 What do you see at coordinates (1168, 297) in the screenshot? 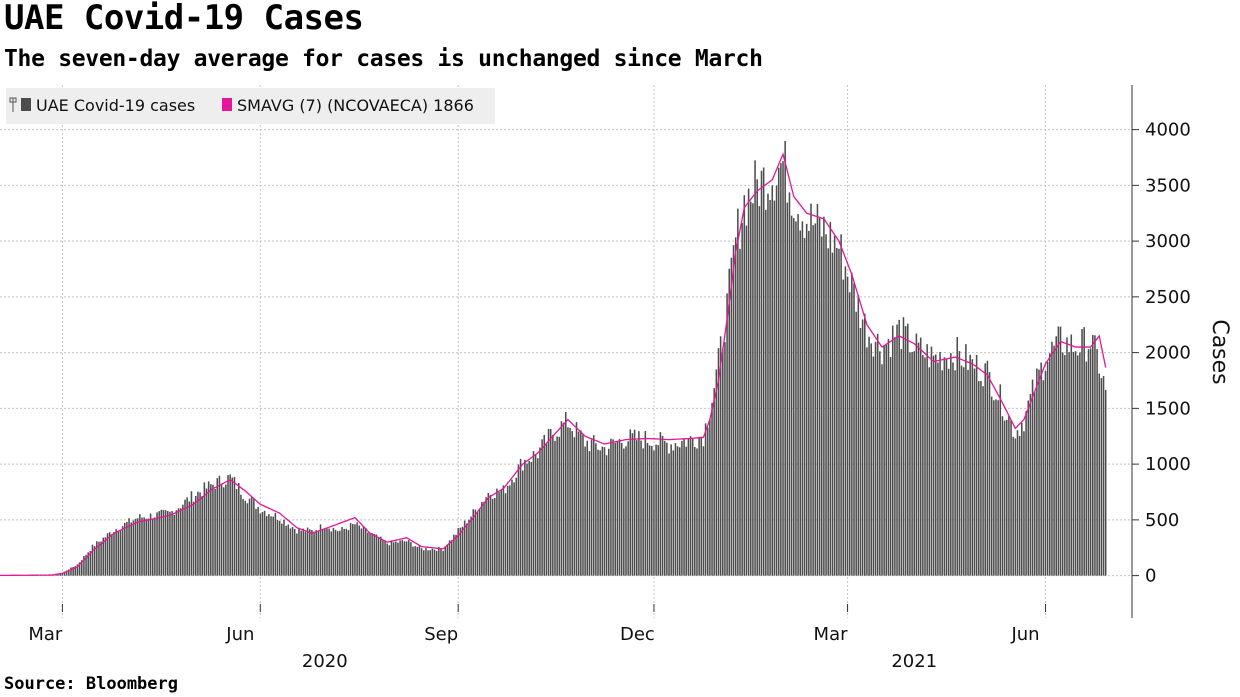
I see `y-tick-label: 2500` at bounding box center [1168, 297].